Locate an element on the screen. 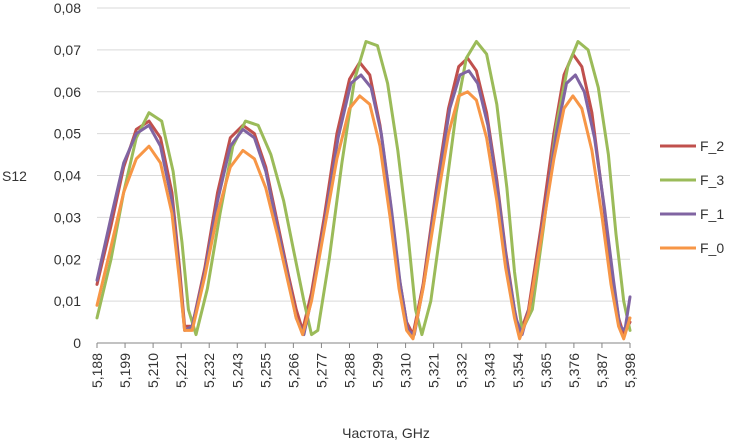  x-tick-label: 5,365 is located at coordinates (546, 370).